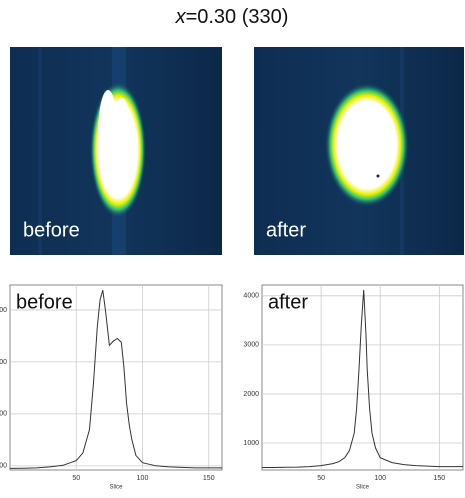  I want to click on figure-title: x=0.30 (330), so click(232, 17).